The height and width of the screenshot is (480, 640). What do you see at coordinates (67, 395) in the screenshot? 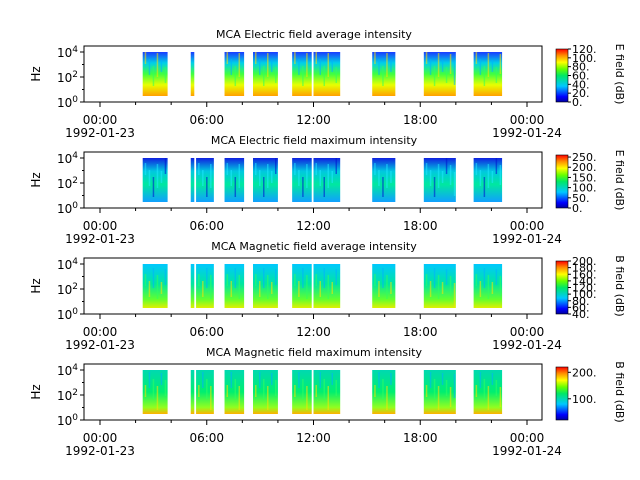
I see `y-tick-label: 102` at bounding box center [67, 395].